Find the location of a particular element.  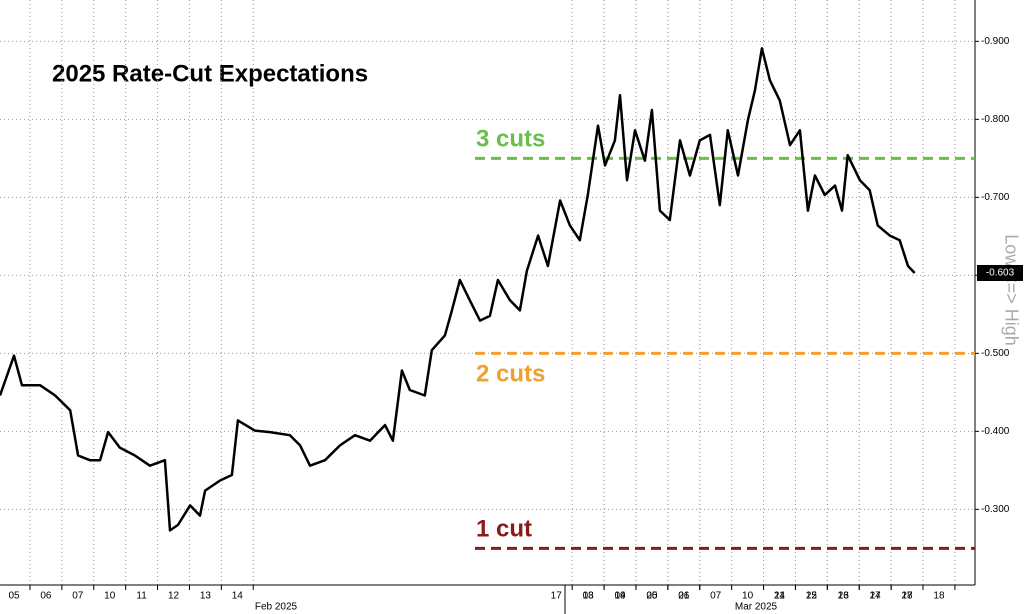

chart-title: 2025 Rate-Cut Expectations is located at coordinates (210, 73).